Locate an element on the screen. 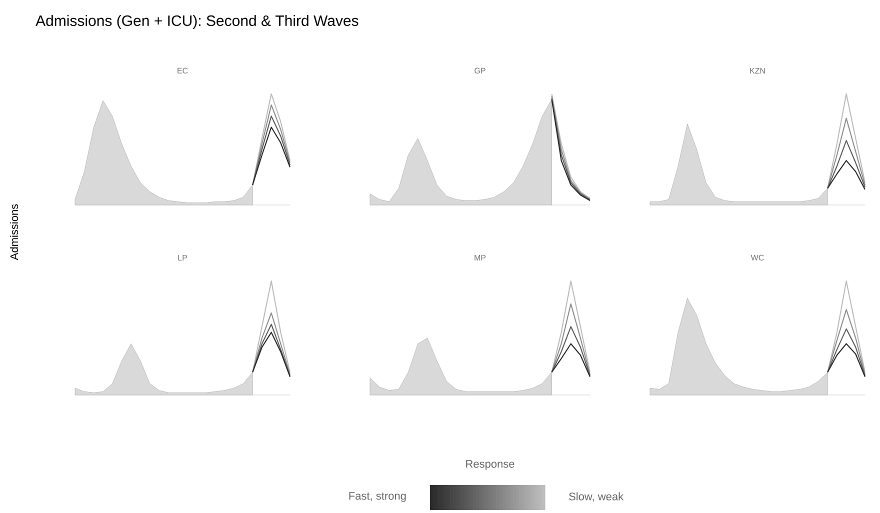 The width and height of the screenshot is (880, 513). text: Slow, weak is located at coordinates (596, 497).